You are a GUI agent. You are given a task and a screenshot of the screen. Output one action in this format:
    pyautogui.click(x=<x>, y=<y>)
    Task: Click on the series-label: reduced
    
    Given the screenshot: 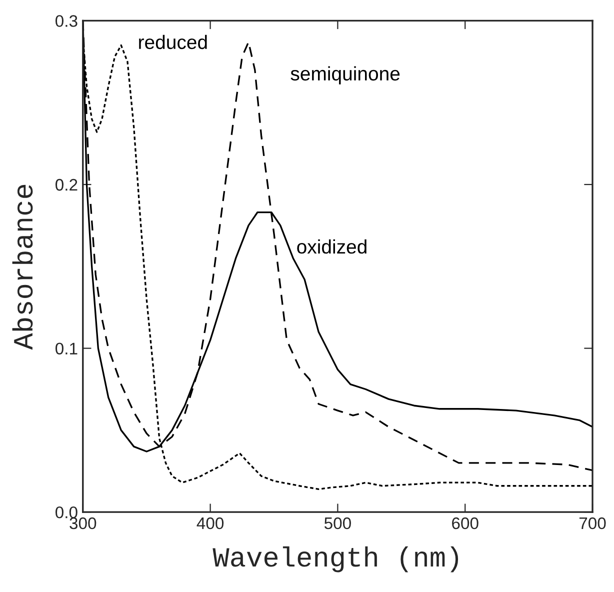 What is the action you would take?
    pyautogui.click(x=173, y=42)
    